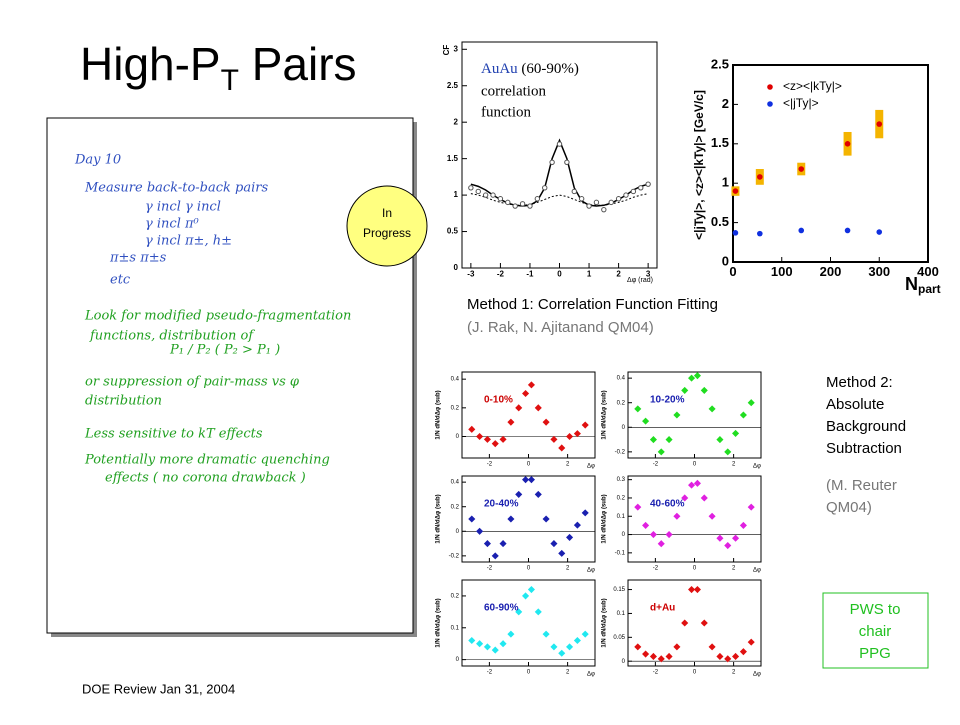 This screenshot has width=960, height=725. What do you see at coordinates (454, 556) in the screenshot?
I see `y-tick-label: -0.2` at bounding box center [454, 556].